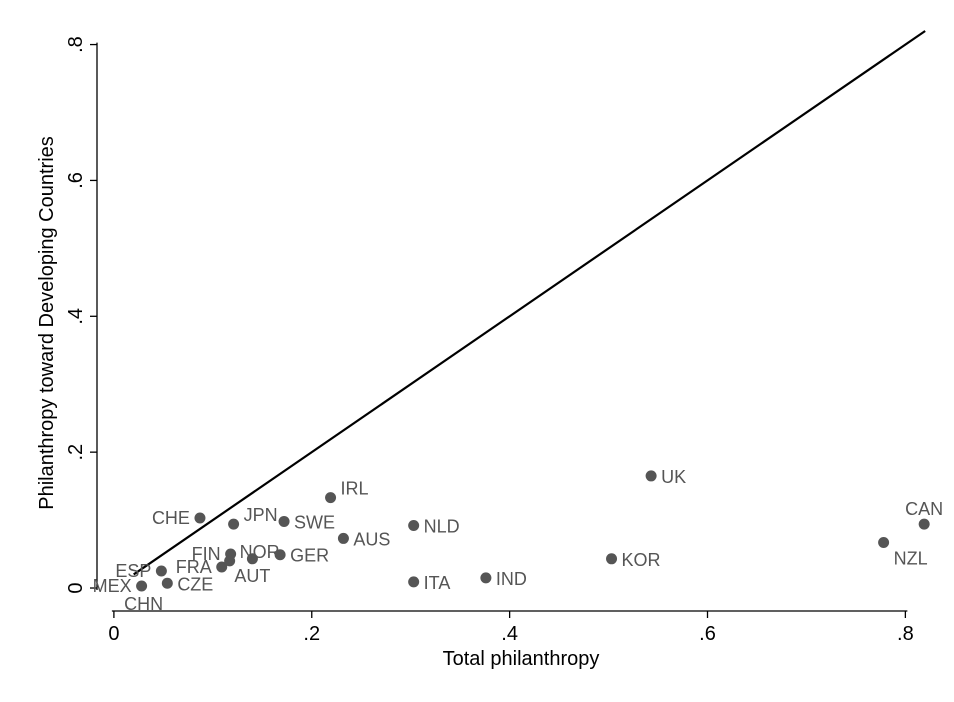 This screenshot has height=702, width=954. I want to click on point-swe, so click(284, 521).